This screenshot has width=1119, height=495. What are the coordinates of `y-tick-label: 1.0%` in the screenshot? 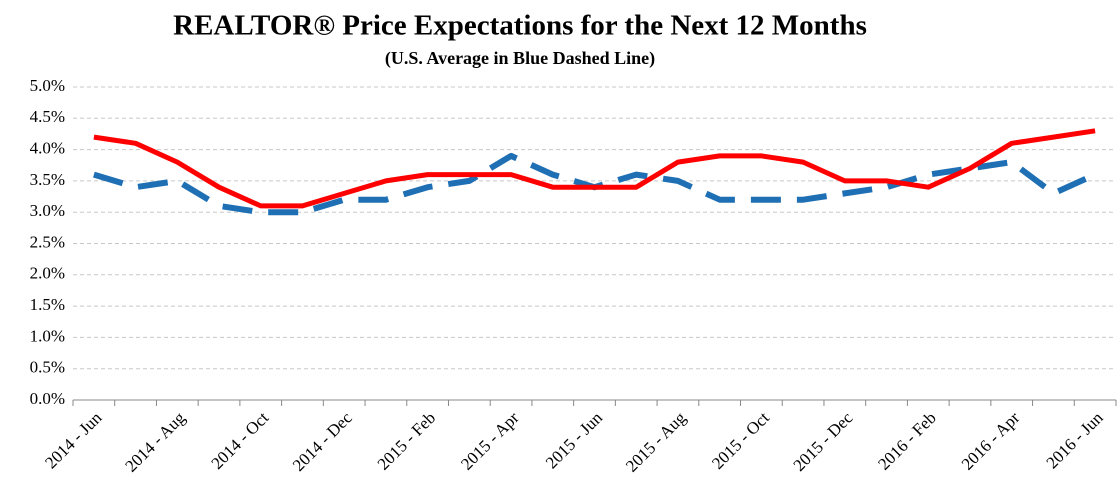 It's located at (47, 335).